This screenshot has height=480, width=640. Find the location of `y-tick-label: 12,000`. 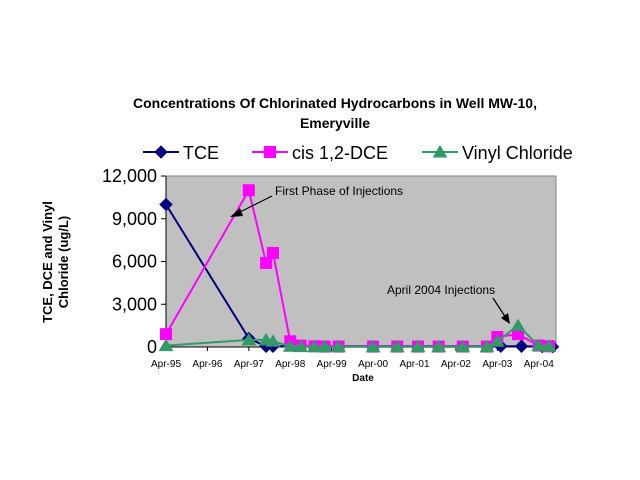

y-tick-label: 12,000 is located at coordinates (129, 176).